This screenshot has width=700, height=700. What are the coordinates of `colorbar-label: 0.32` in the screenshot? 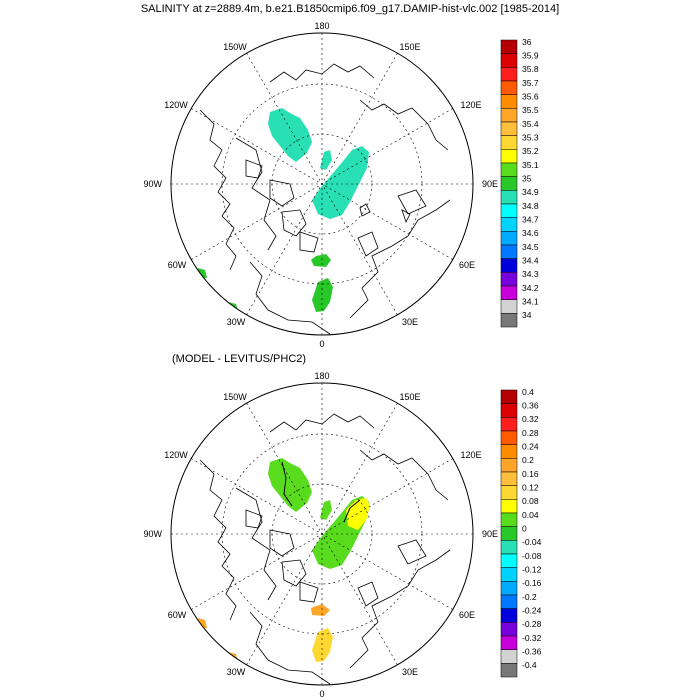 It's located at (530, 419).